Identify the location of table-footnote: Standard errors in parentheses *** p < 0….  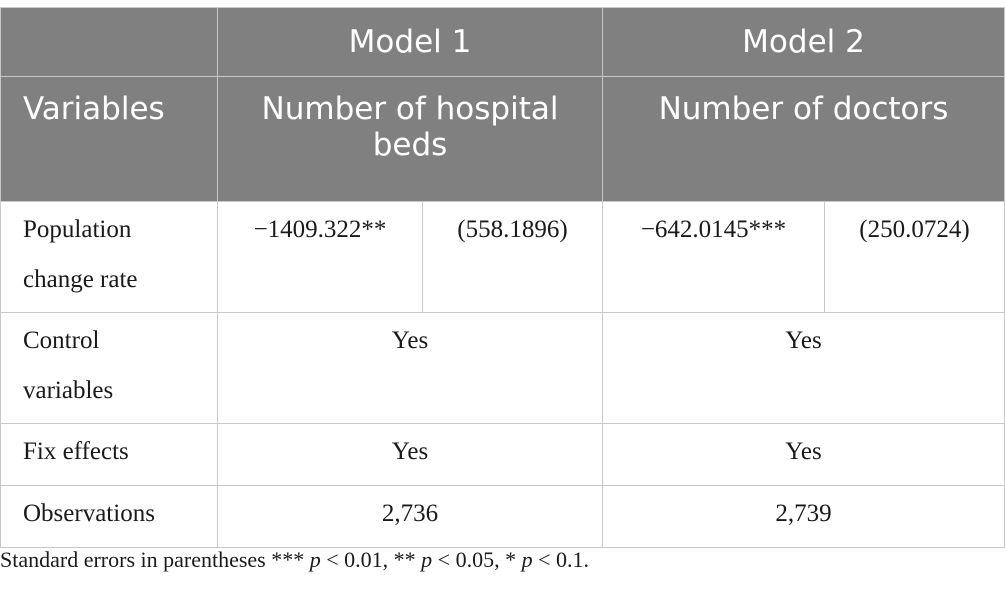
(295, 559).